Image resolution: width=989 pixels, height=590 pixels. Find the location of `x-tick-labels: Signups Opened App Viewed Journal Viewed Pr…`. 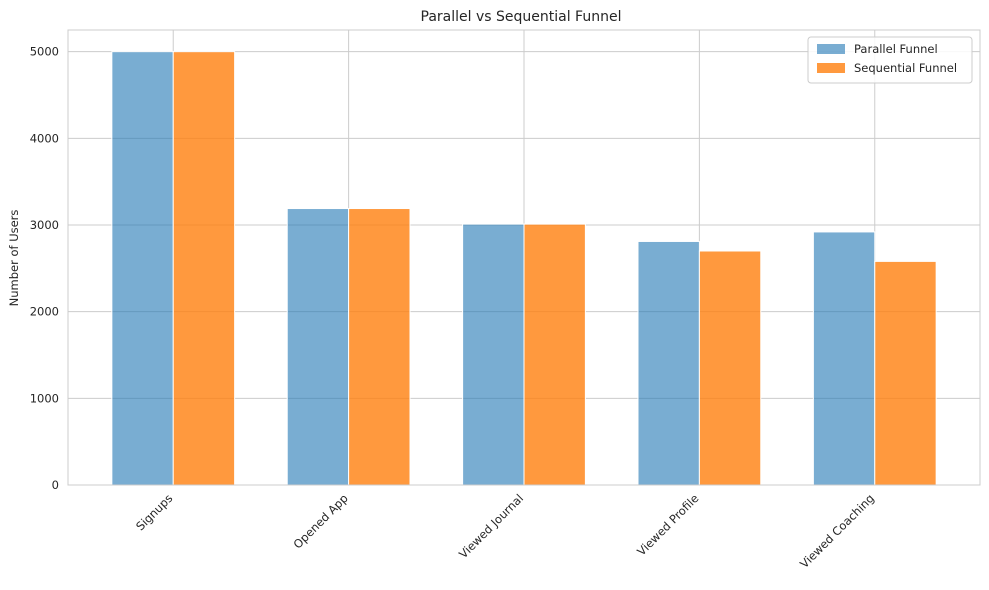

x-tick-labels: Signups Opened App Viewed Journal Viewed Pr… is located at coordinates (505, 531).